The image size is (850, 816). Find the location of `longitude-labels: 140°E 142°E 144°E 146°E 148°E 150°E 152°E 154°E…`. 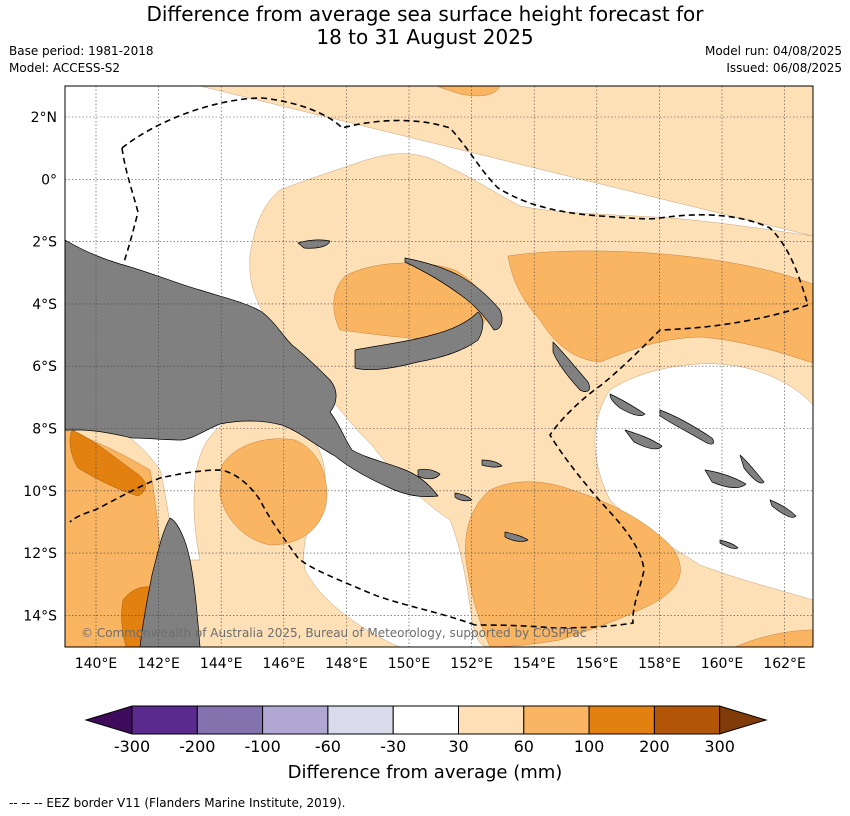

longitude-labels: 140°E 142°E 144°E 146°E 148°E 150°E 152°E 154°E… is located at coordinates (440, 664).